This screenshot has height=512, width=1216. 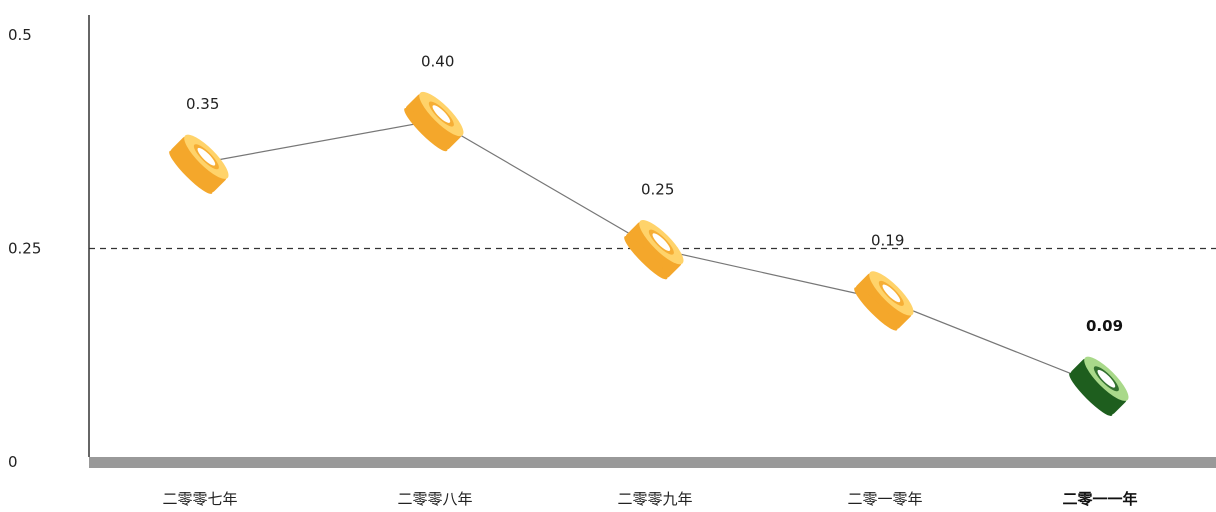 What do you see at coordinates (202, 104) in the screenshot?
I see `data-label: 0.35` at bounding box center [202, 104].